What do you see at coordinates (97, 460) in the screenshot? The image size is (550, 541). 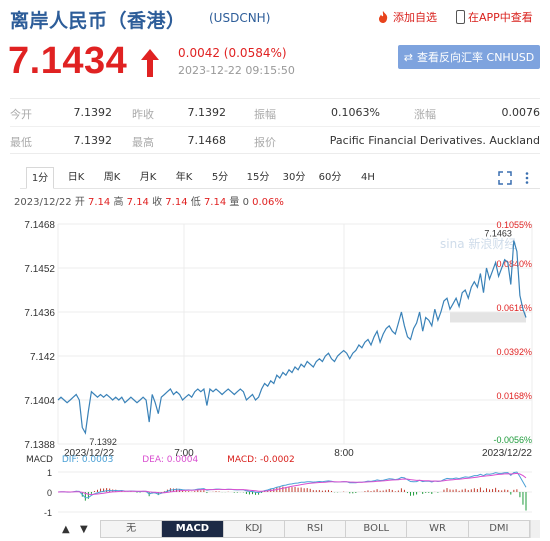 I see `dif-value: 0.0003` at bounding box center [97, 460].